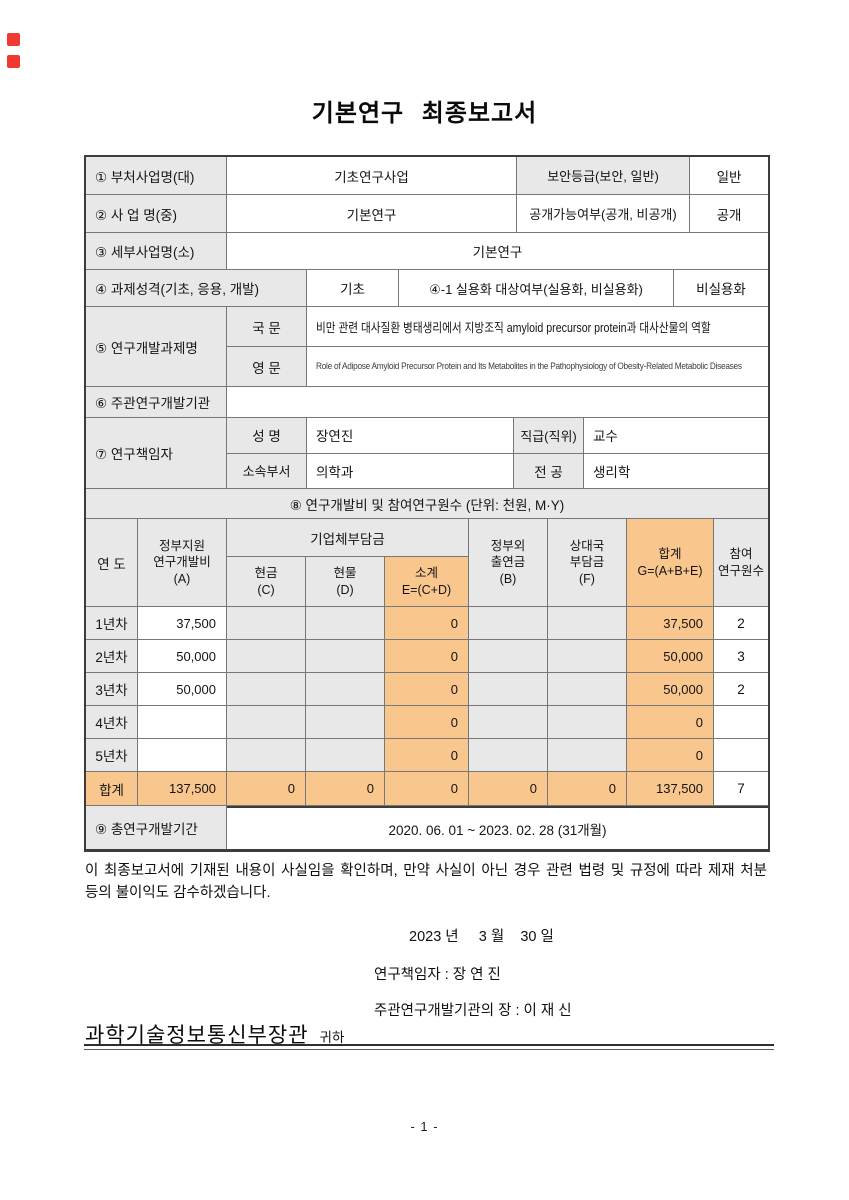  Describe the element at coordinates (156, 827) in the screenshot. I see `field-label-period: ⑨ 총연구개발기간` at that location.